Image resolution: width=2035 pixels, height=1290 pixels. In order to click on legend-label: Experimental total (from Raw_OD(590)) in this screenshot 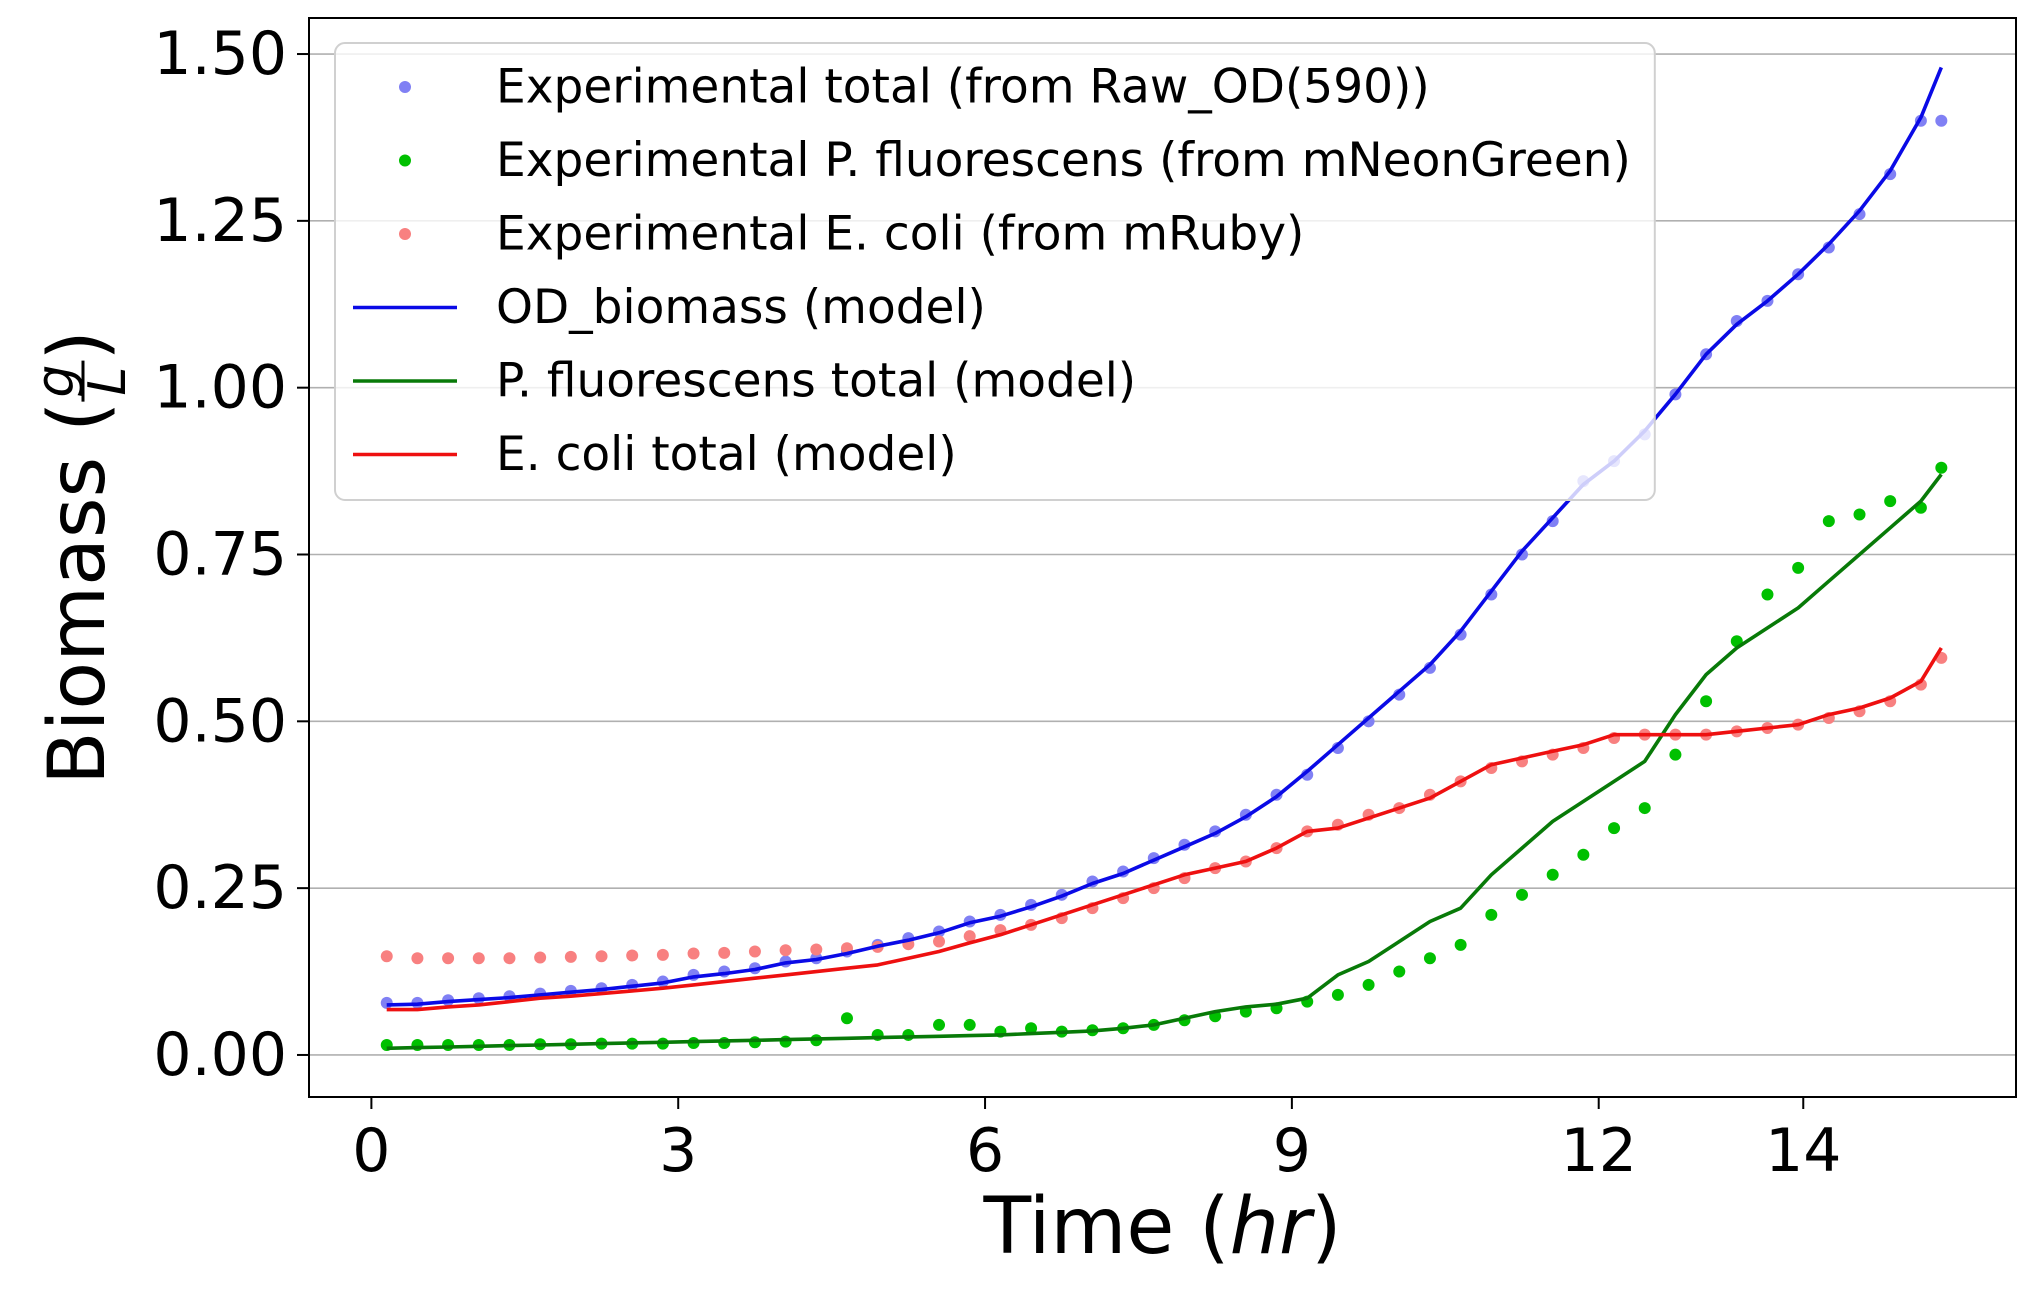, I will do `click(963, 87)`.